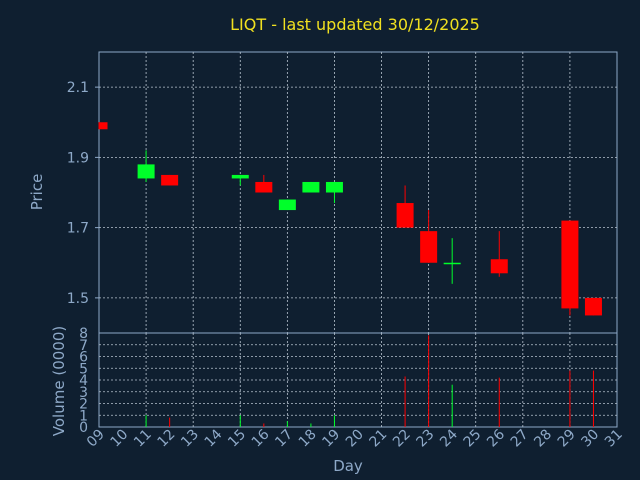  Describe the element at coordinates (496, 438) in the screenshot. I see `x-tick-label: 26` at that location.